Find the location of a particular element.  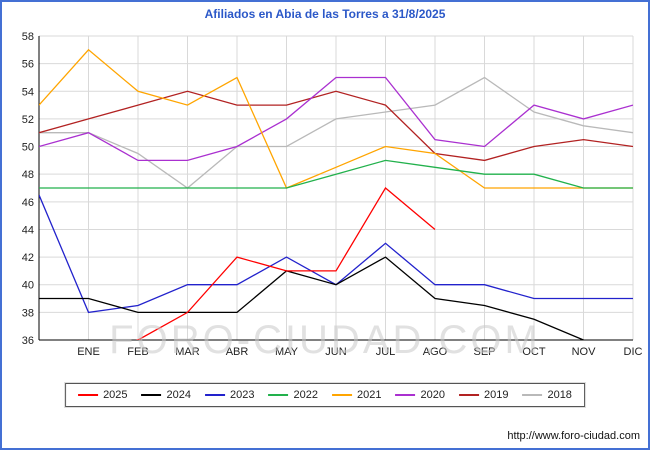

y-tick-label: 40 is located at coordinates (28, 286).